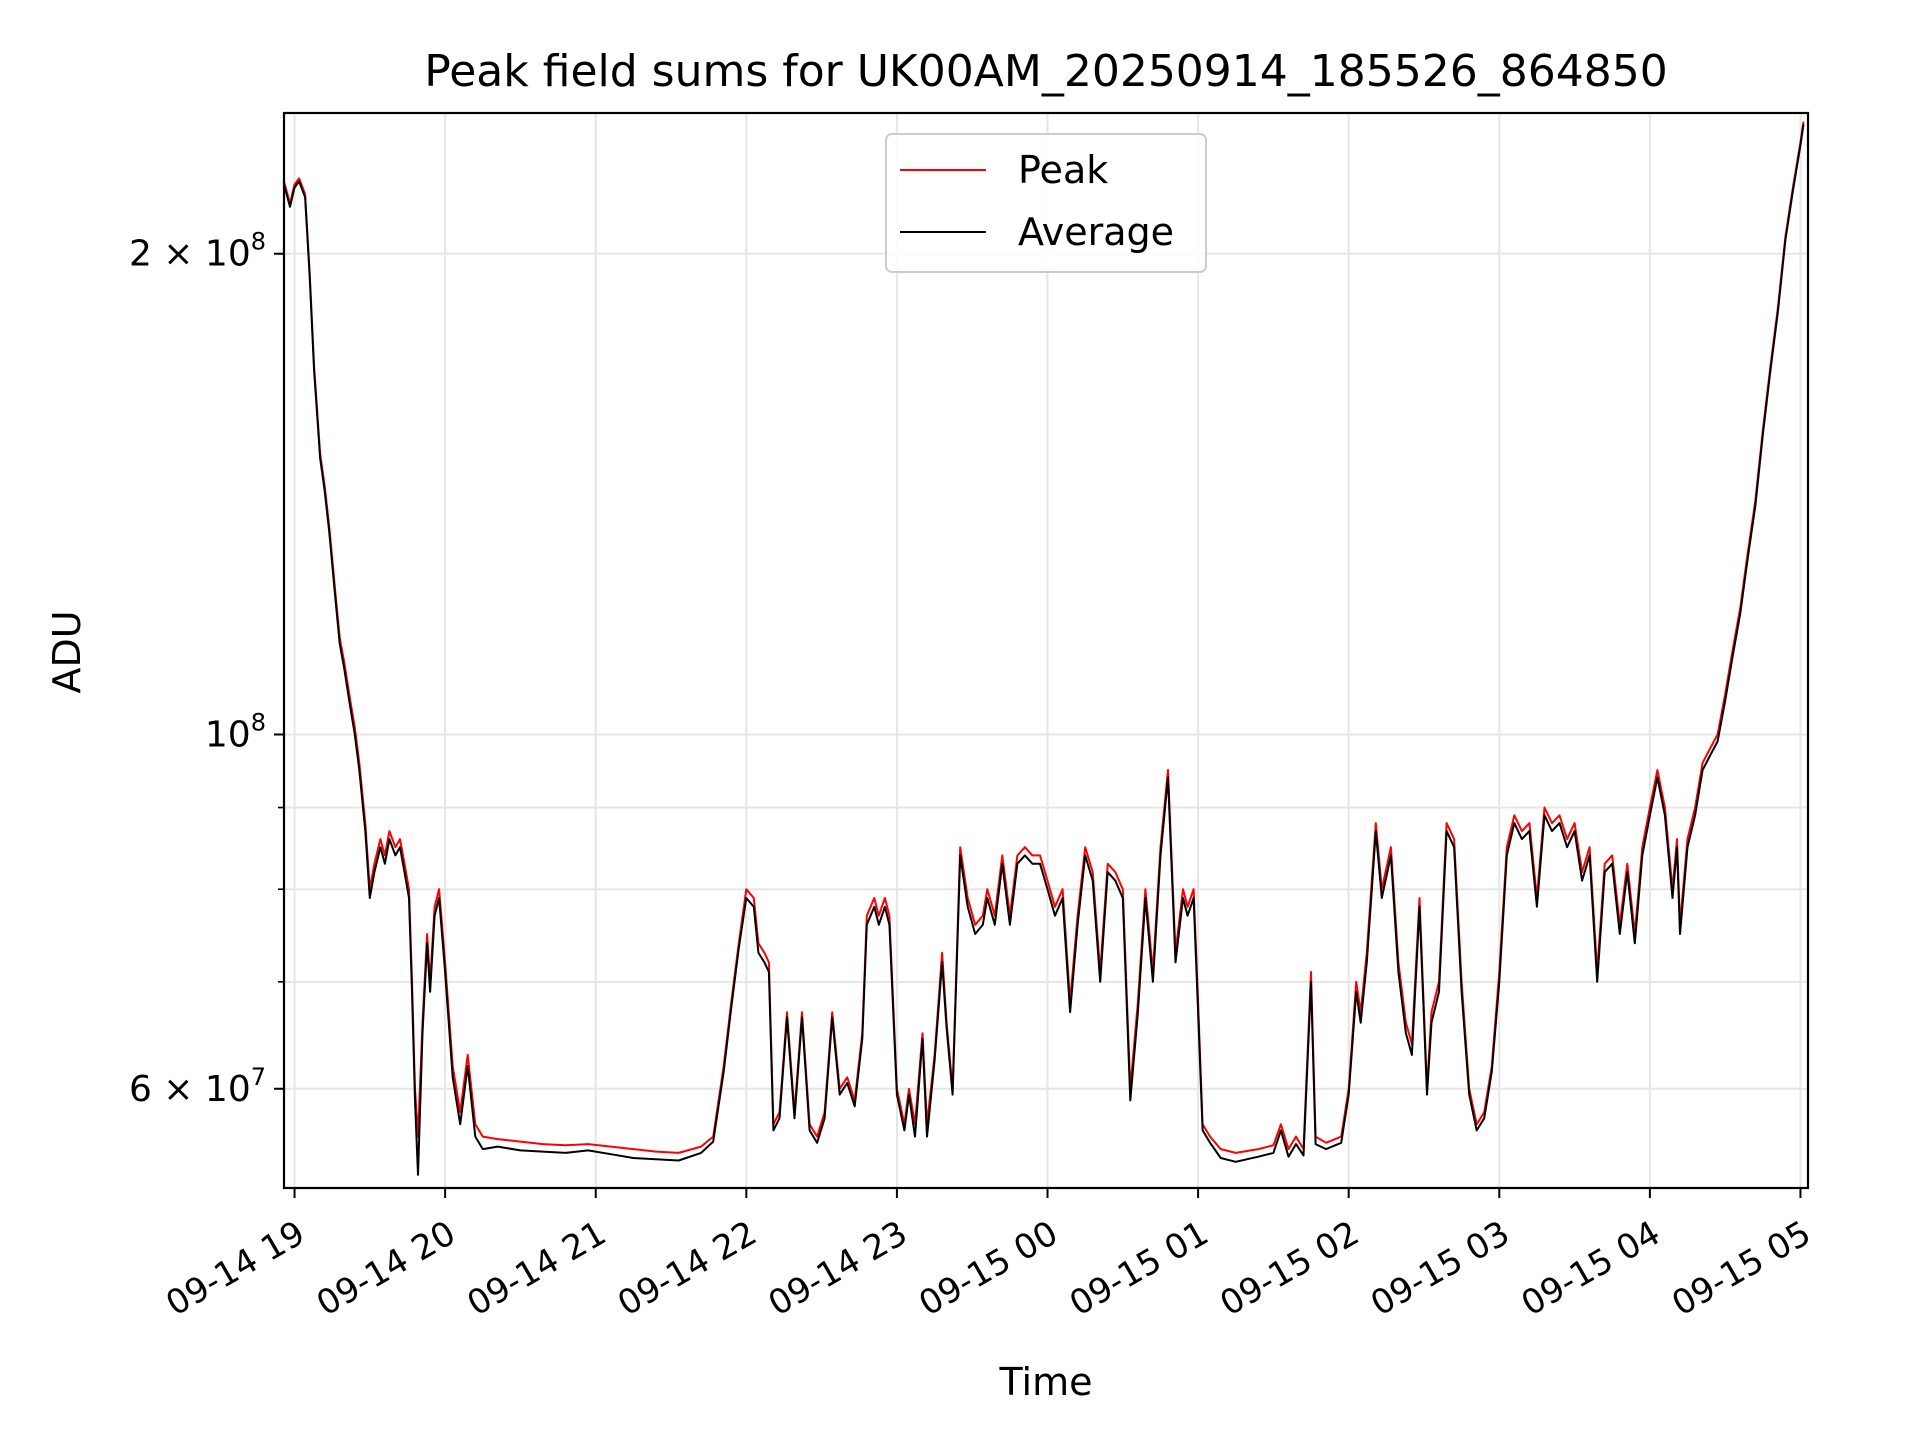 The width and height of the screenshot is (1920, 1440). I want to click on y-axis: 6 × 107 108 2 × 108, so click(206, 669).